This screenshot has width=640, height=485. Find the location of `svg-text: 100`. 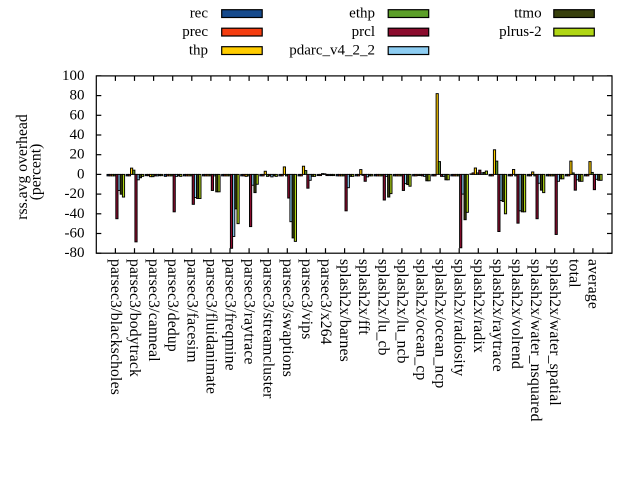

svg-text: 100 is located at coordinates (73, 76).